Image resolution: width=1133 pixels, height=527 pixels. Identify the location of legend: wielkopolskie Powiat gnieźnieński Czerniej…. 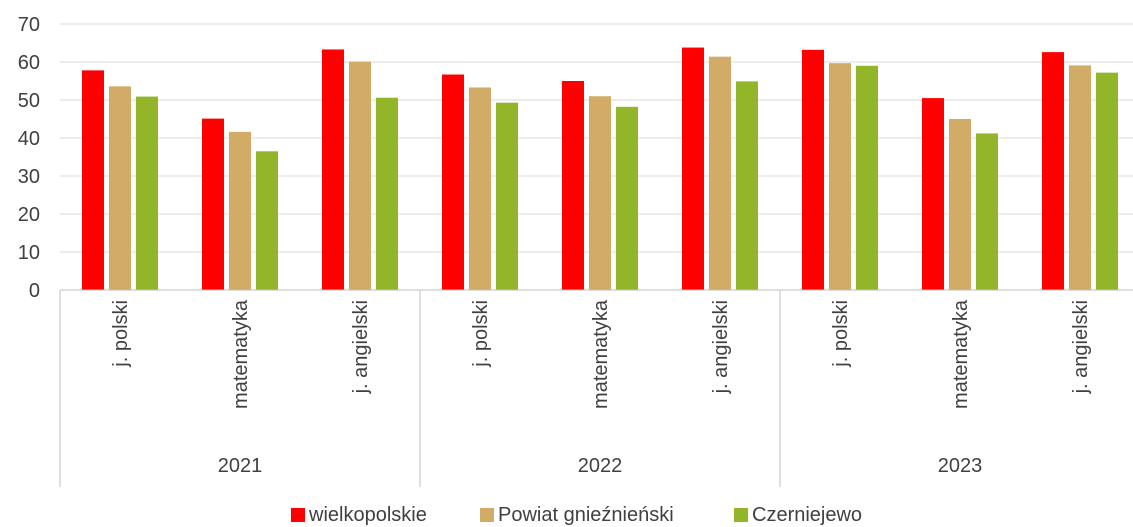
(576, 515).